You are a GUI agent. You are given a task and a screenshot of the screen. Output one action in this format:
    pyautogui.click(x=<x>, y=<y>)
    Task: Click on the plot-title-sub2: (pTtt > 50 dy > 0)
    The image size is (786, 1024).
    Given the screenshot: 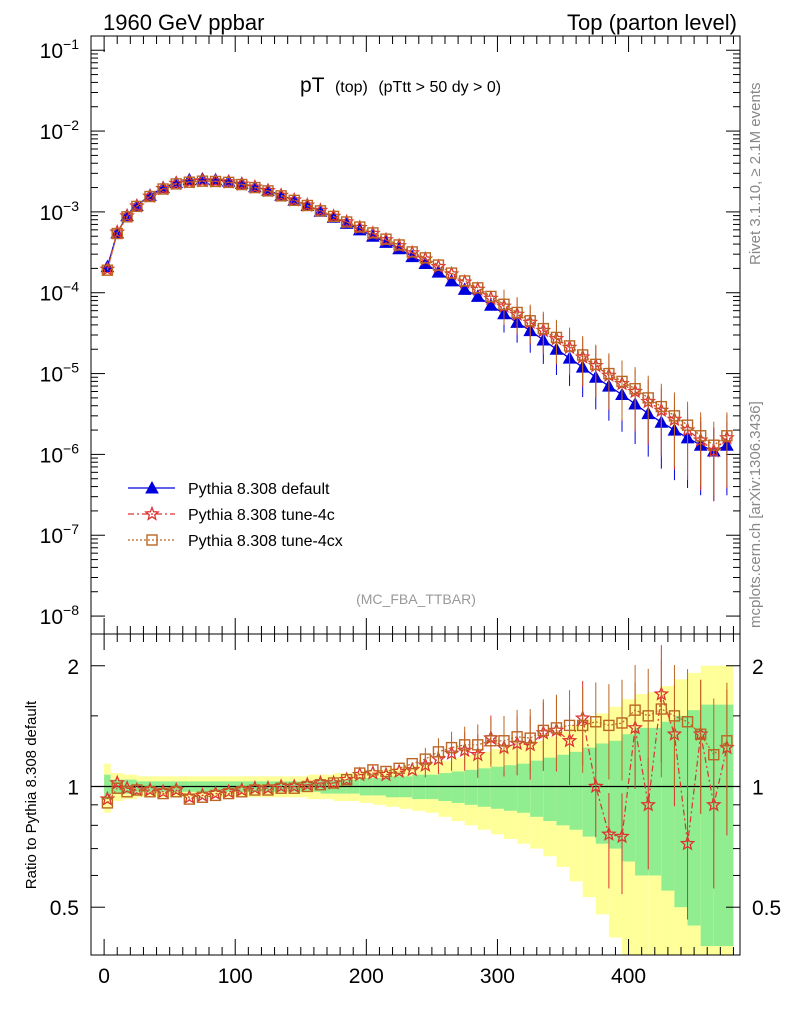 What is the action you would take?
    pyautogui.click(x=439, y=87)
    